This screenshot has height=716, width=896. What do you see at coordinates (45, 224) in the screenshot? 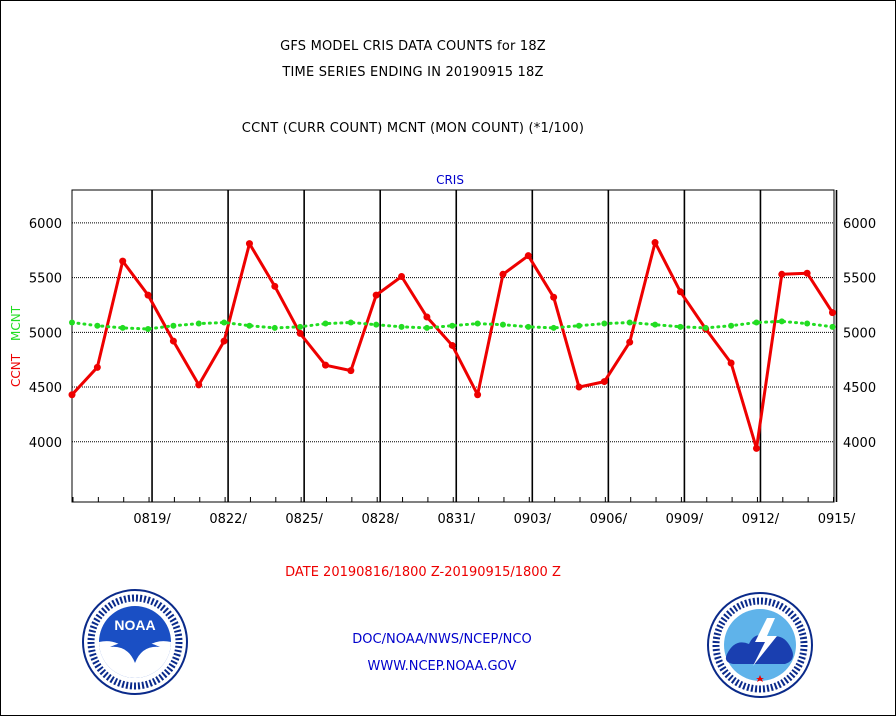
I see `y-tick-label-left: 6000` at bounding box center [45, 224].